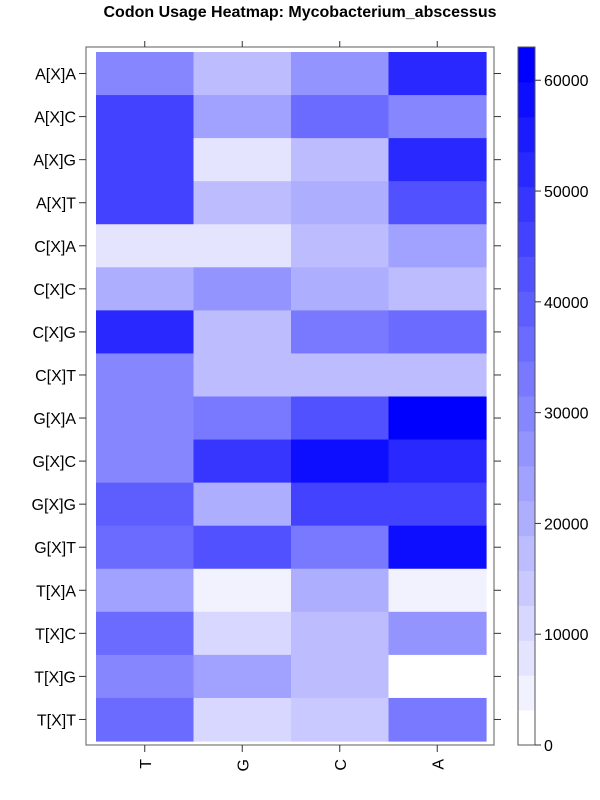 The image size is (600, 800). Describe the element at coordinates (55, 548) in the screenshot. I see `y-tick-label: G[X]T` at that location.